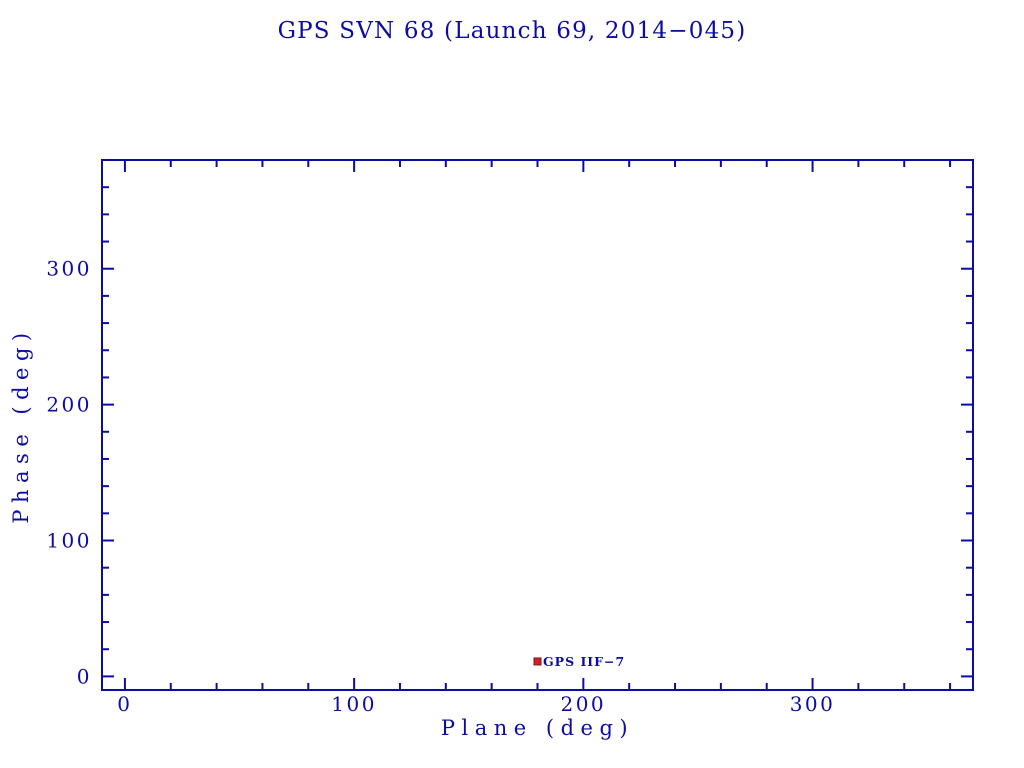 This screenshot has width=1024, height=768. What do you see at coordinates (537, 728) in the screenshot?
I see `x-axis-label: Plane (deg)` at bounding box center [537, 728].